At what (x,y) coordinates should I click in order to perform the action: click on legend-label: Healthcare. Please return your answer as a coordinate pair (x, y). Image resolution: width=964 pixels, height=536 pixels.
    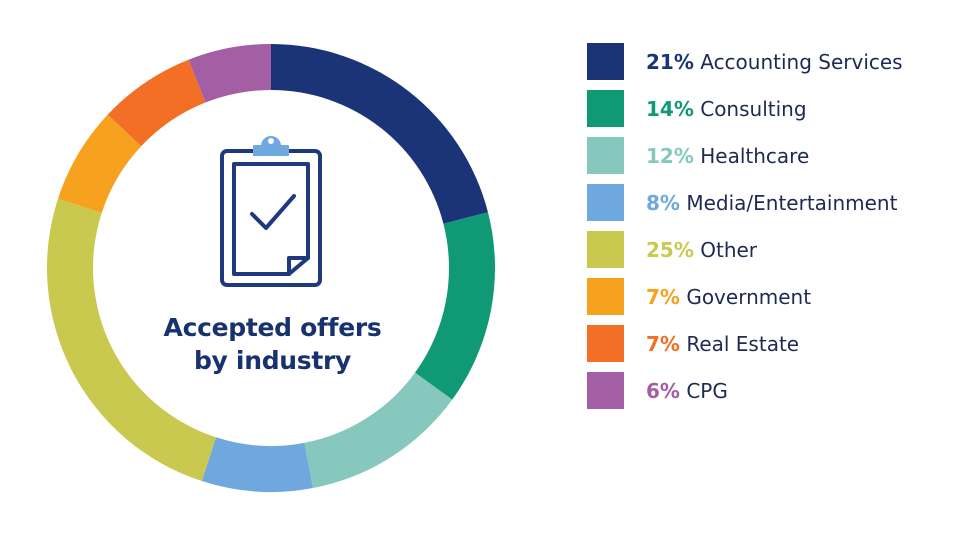
    Looking at the image, I should click on (751, 156).